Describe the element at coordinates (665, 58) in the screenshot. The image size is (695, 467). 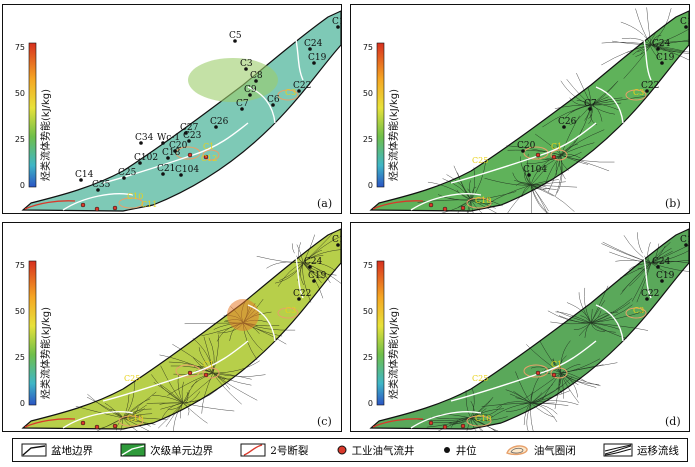
I see `well-label: C19` at that location.